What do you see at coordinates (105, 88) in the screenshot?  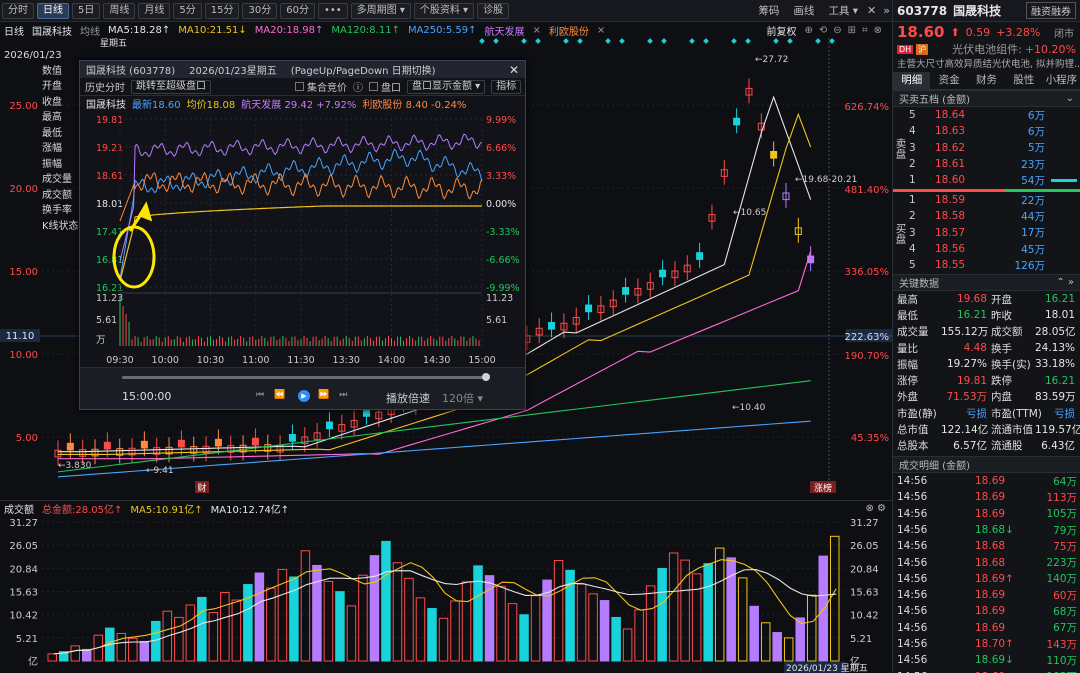 I see `history-intraday-label: 历史分时` at bounding box center [105, 88].